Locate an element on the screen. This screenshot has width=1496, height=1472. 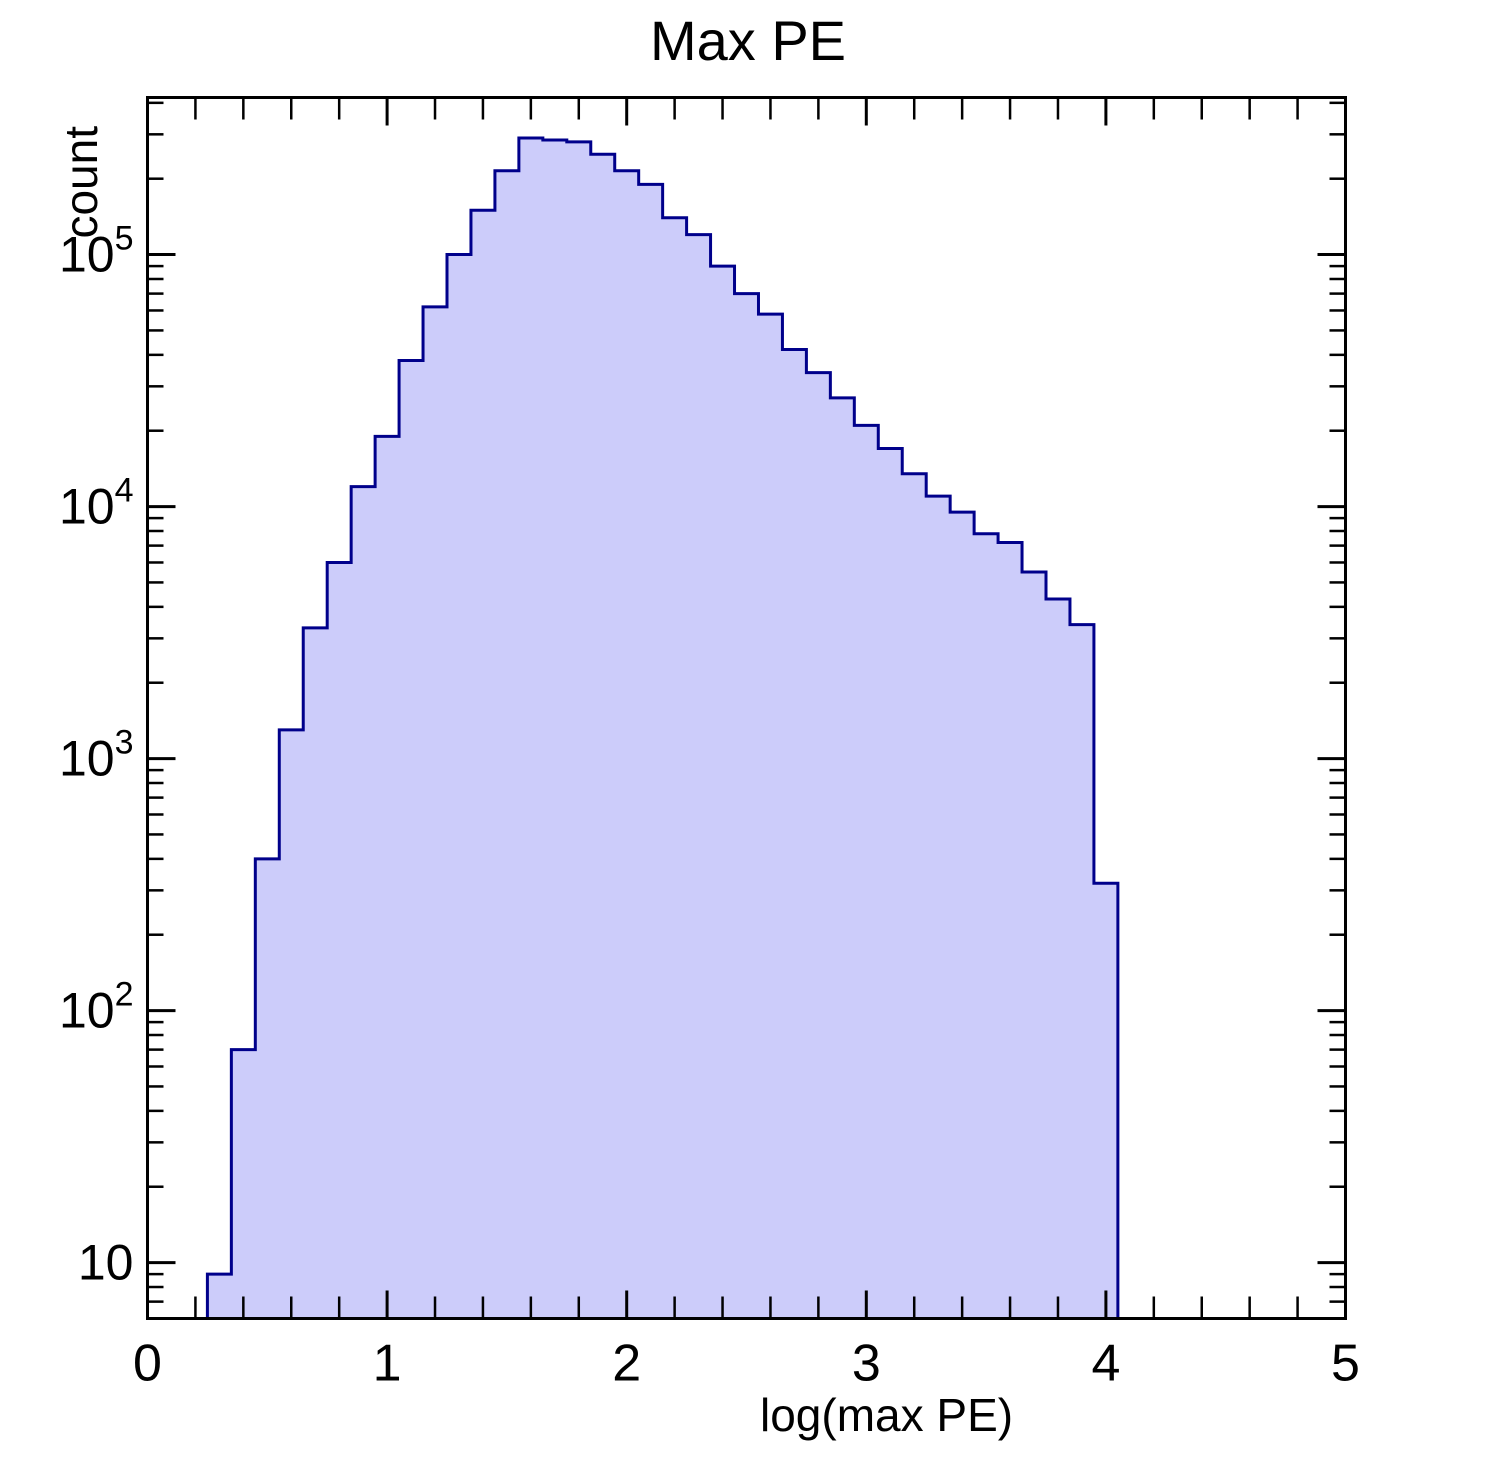
x-tick-label: 0 is located at coordinates (147, 1364).